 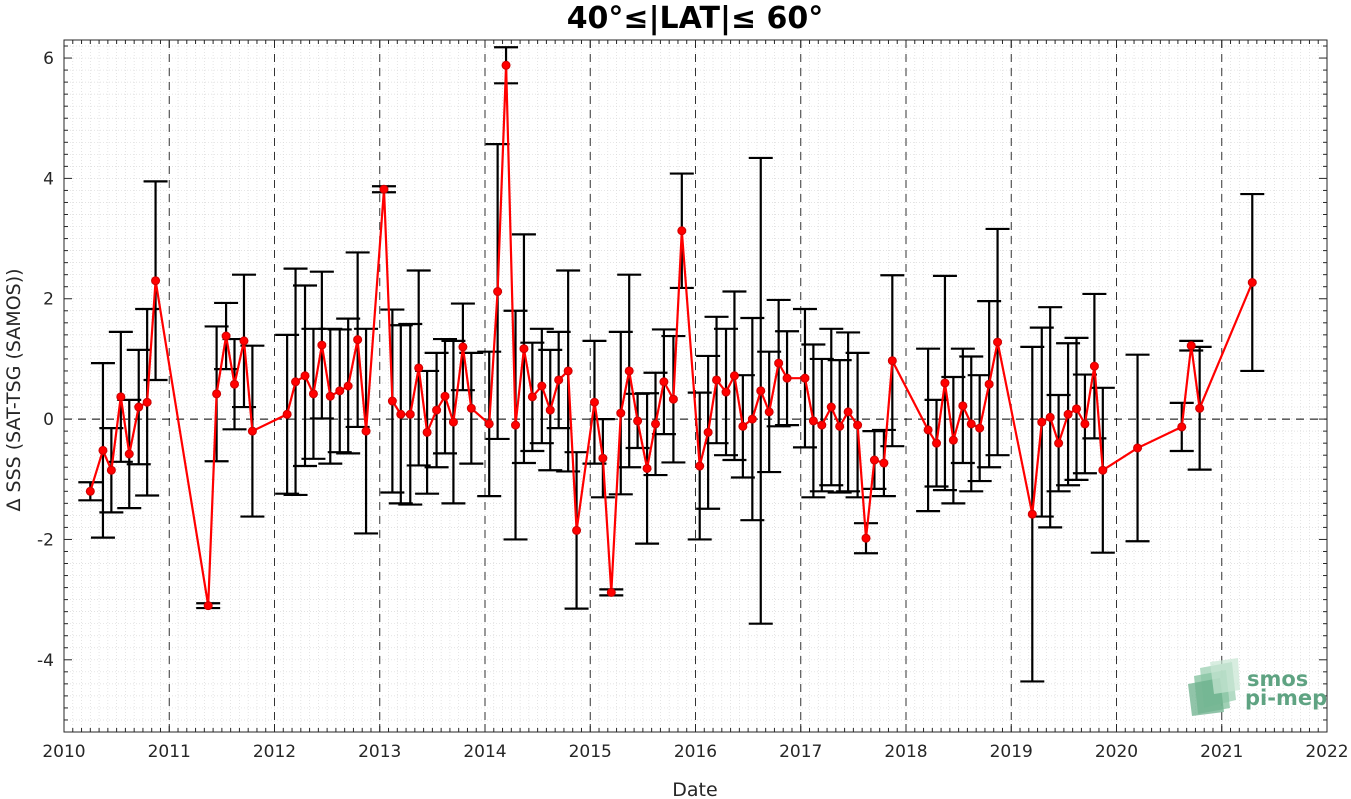 What do you see at coordinates (45, 360) in the screenshot?
I see `y-tick-labels: -4 -2 0 2 4 6` at bounding box center [45, 360].